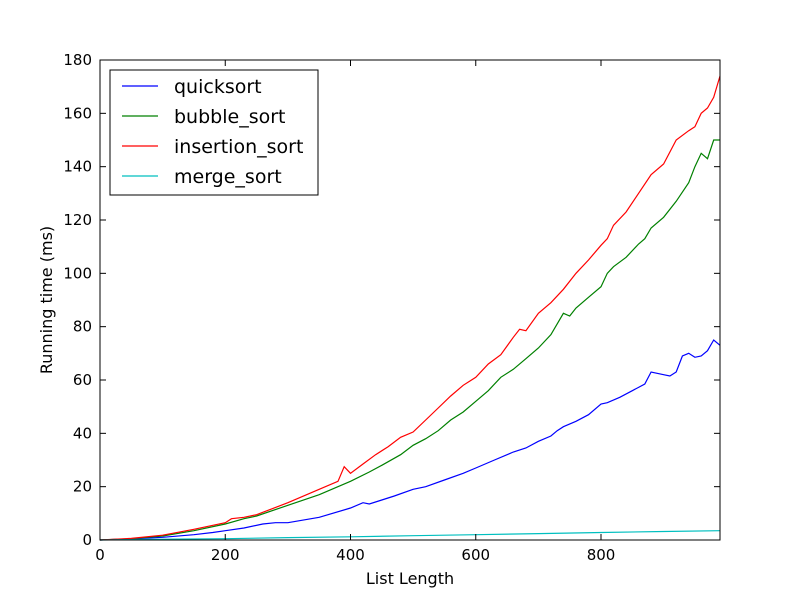 Image resolution: width=800 pixels, height=600 pixels. Describe the element at coordinates (225, 555) in the screenshot. I see `x-tick-label: 200` at that location.